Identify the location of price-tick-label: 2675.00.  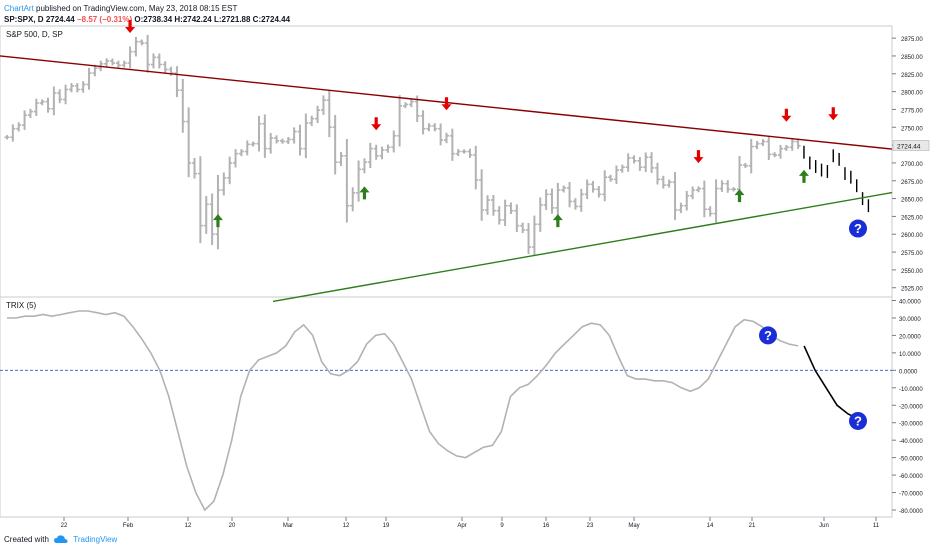
(912, 183).